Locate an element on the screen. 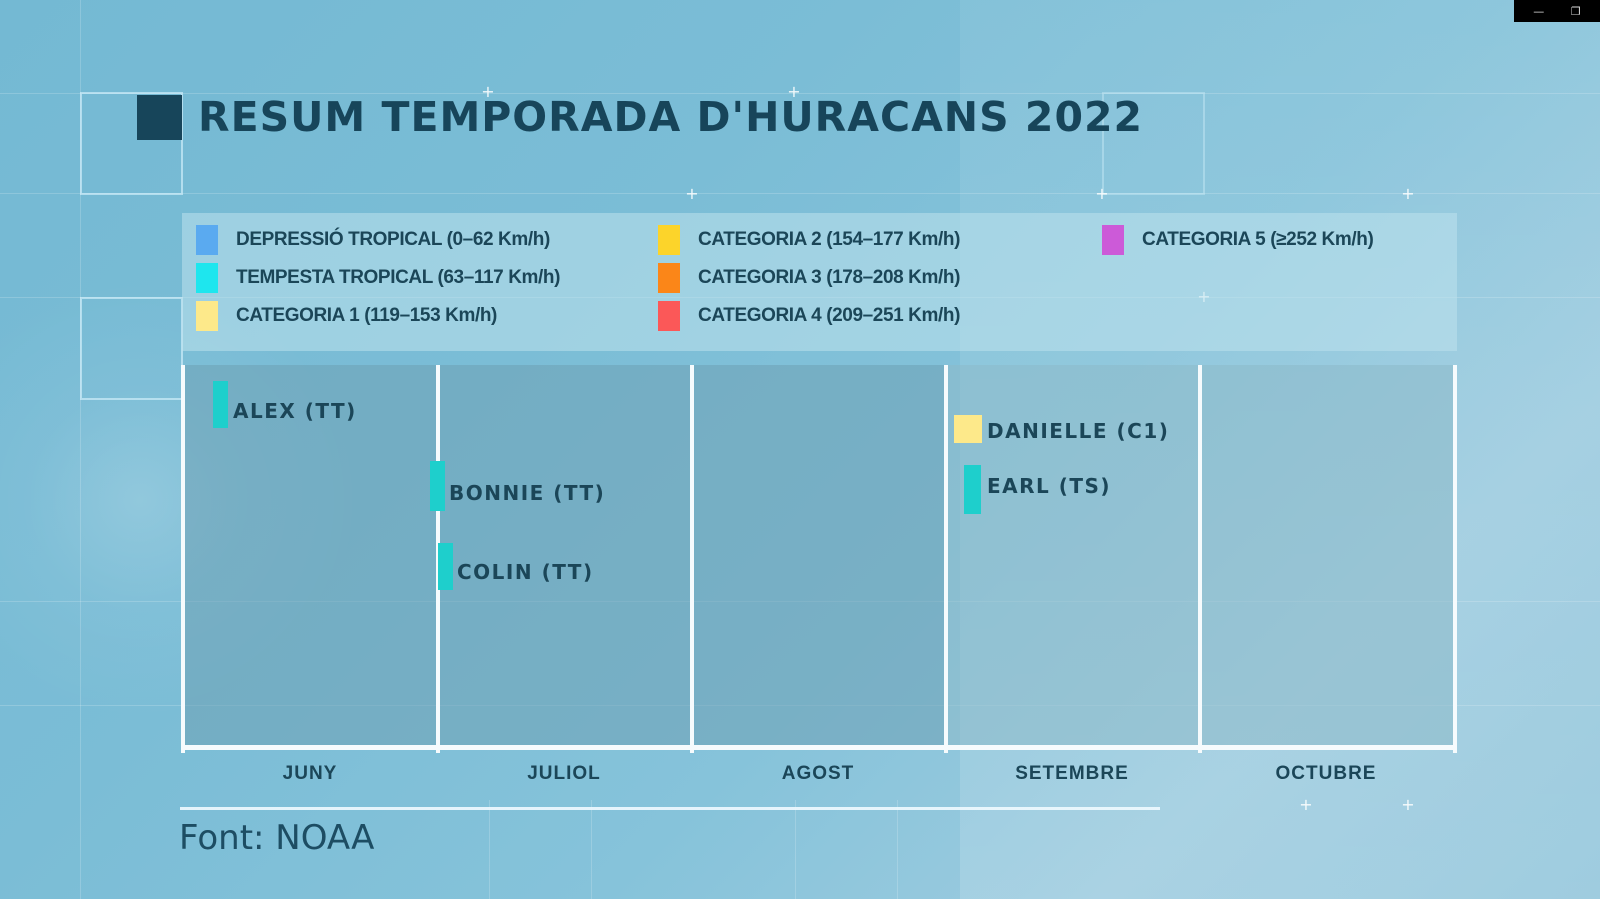 The image size is (1600, 899). legend-item-categoria-4: CATEGORIA 4 (209–251 Km/h) is located at coordinates (809, 316).